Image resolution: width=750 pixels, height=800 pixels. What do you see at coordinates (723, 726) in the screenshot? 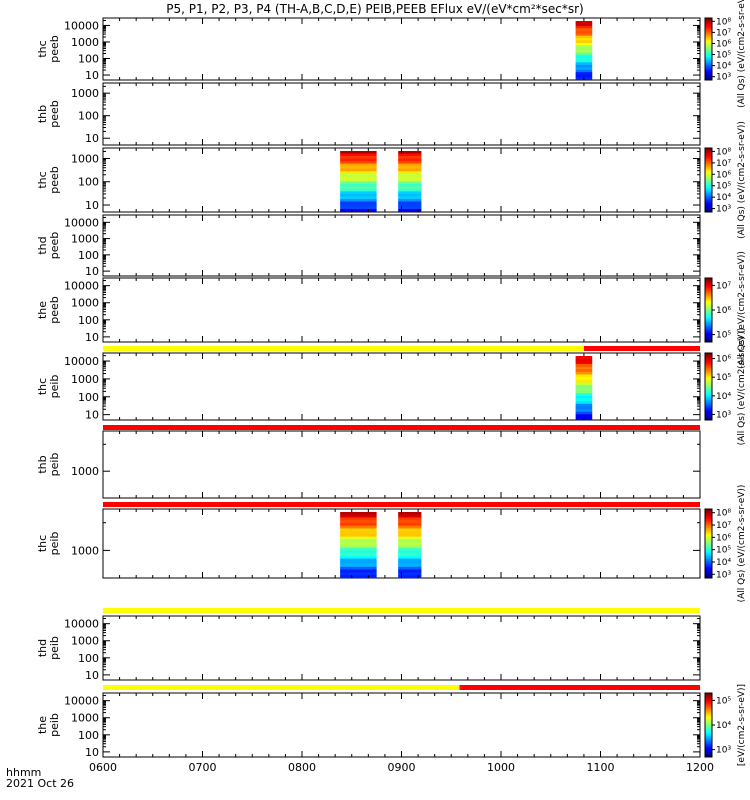
I see `colorbar-tick-label: 10⁴` at bounding box center [723, 726].